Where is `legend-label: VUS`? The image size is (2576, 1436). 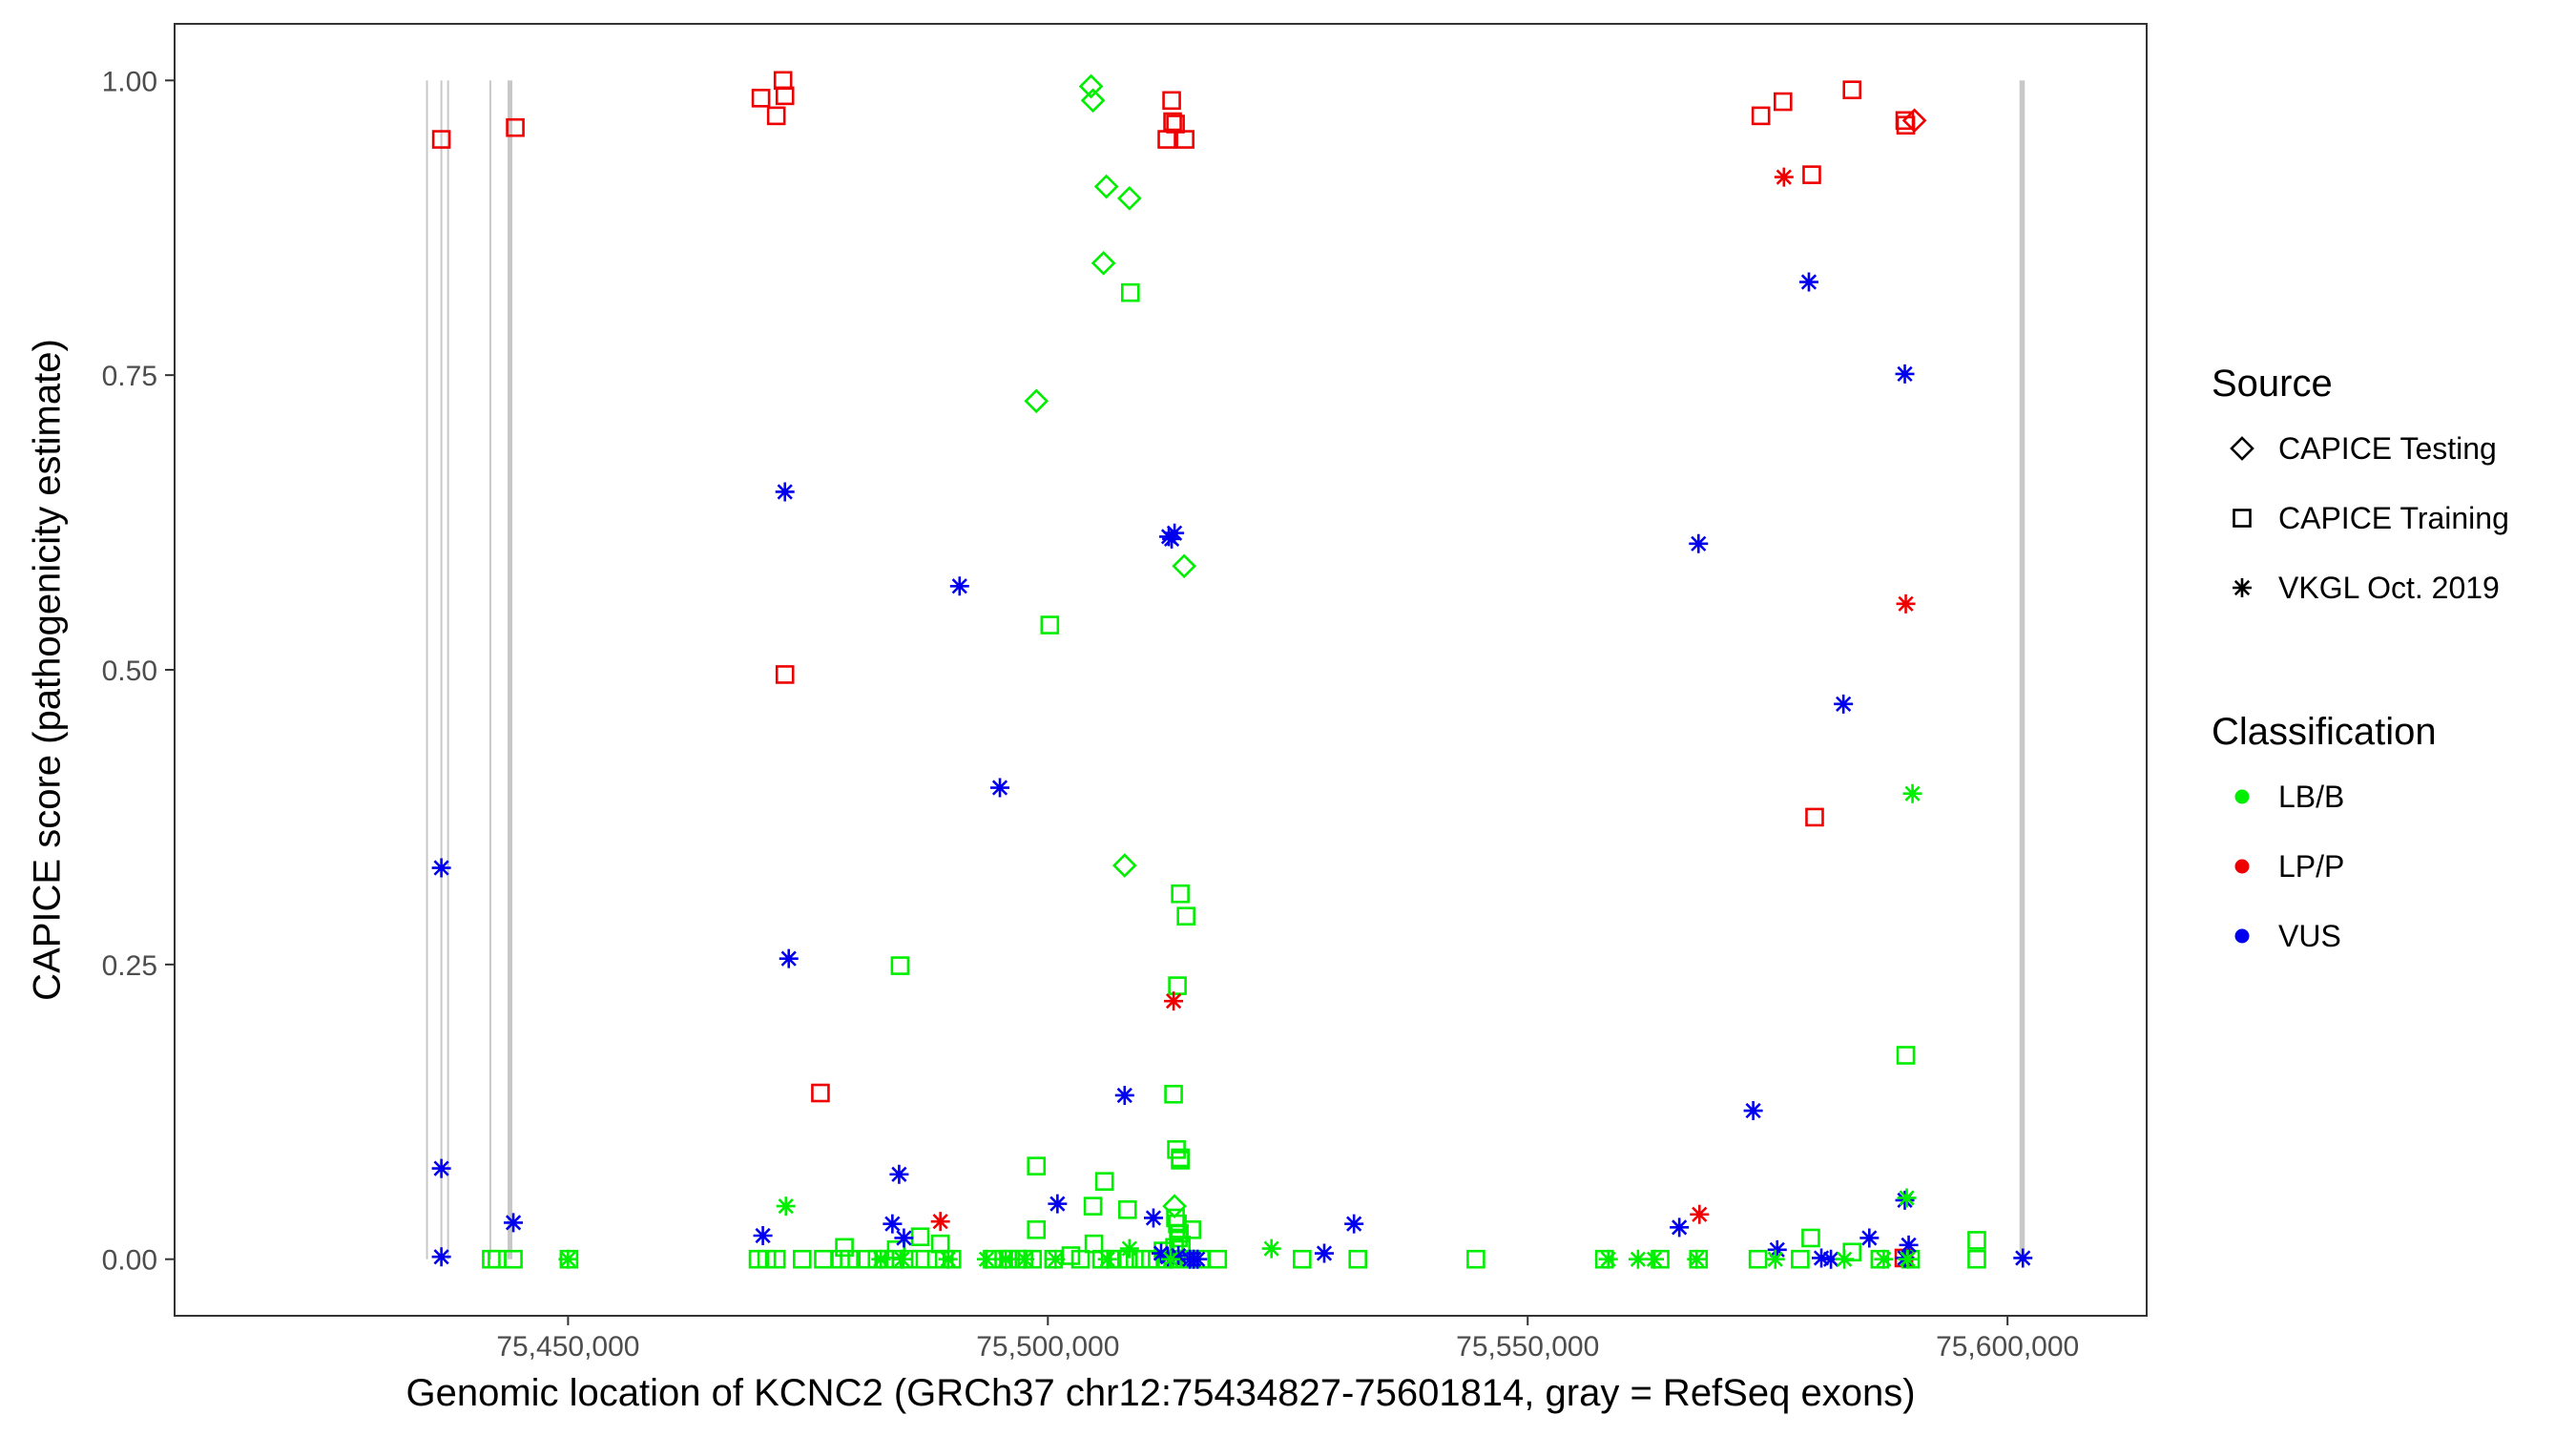
legend-label: VUS is located at coordinates (2309, 936).